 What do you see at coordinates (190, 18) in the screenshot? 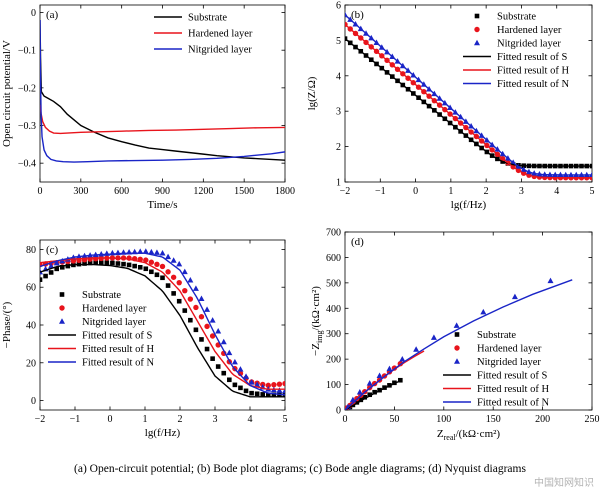
I see `legend-item-substrate-undefined: Substrate` at bounding box center [190, 18].